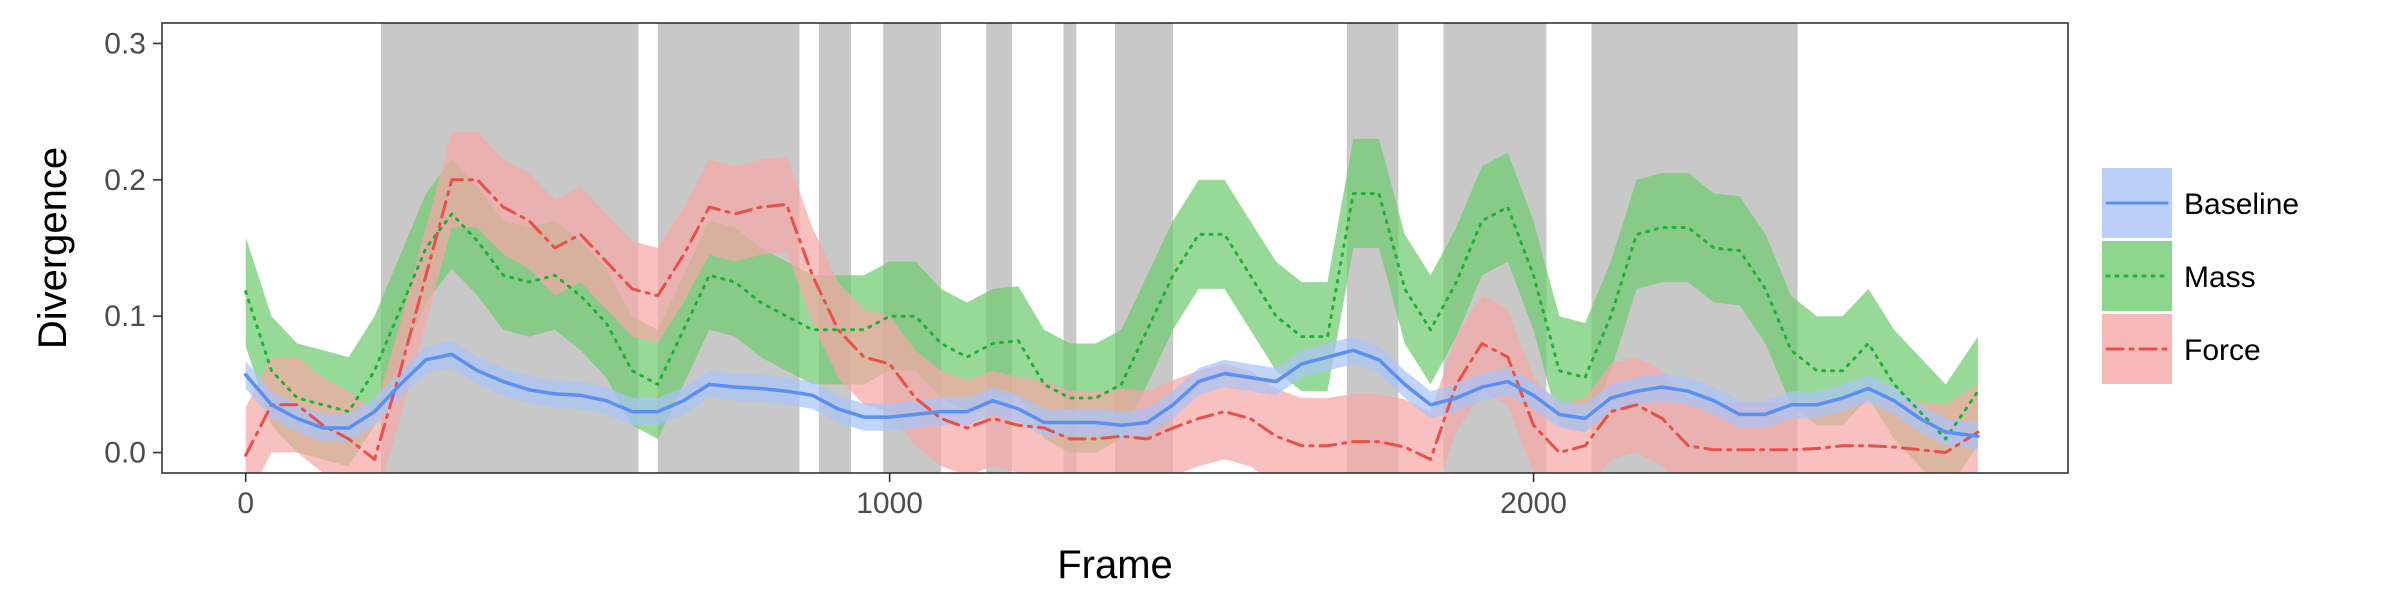 This screenshot has height=600, width=2400. What do you see at coordinates (245, 503) in the screenshot?
I see `x-tick-label: 0` at bounding box center [245, 503].